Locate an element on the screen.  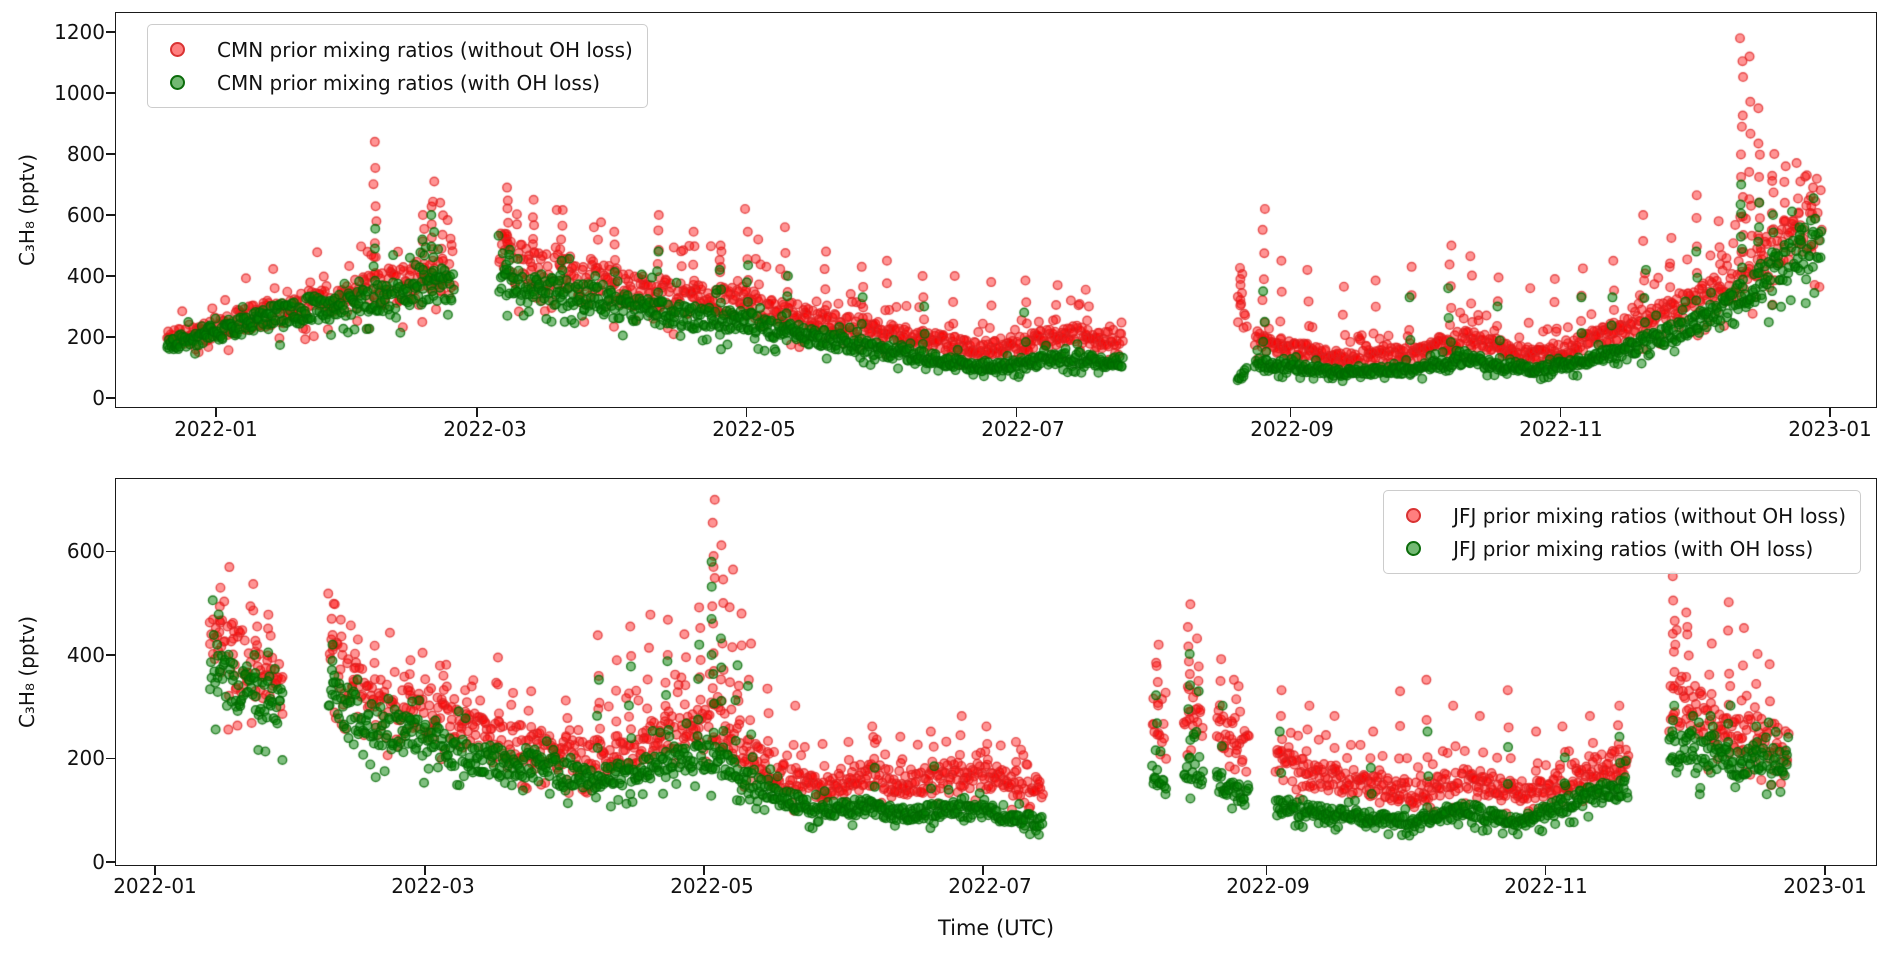
legend-entry: CMN prior mixing ratios (with OH loss) is located at coordinates (392, 82).